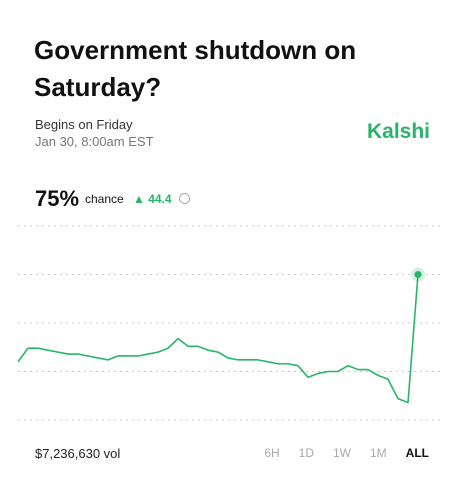 This screenshot has width=461, height=500. Describe the element at coordinates (94, 141) in the screenshot. I see `date: Jan 30, 8:00am EST` at that location.